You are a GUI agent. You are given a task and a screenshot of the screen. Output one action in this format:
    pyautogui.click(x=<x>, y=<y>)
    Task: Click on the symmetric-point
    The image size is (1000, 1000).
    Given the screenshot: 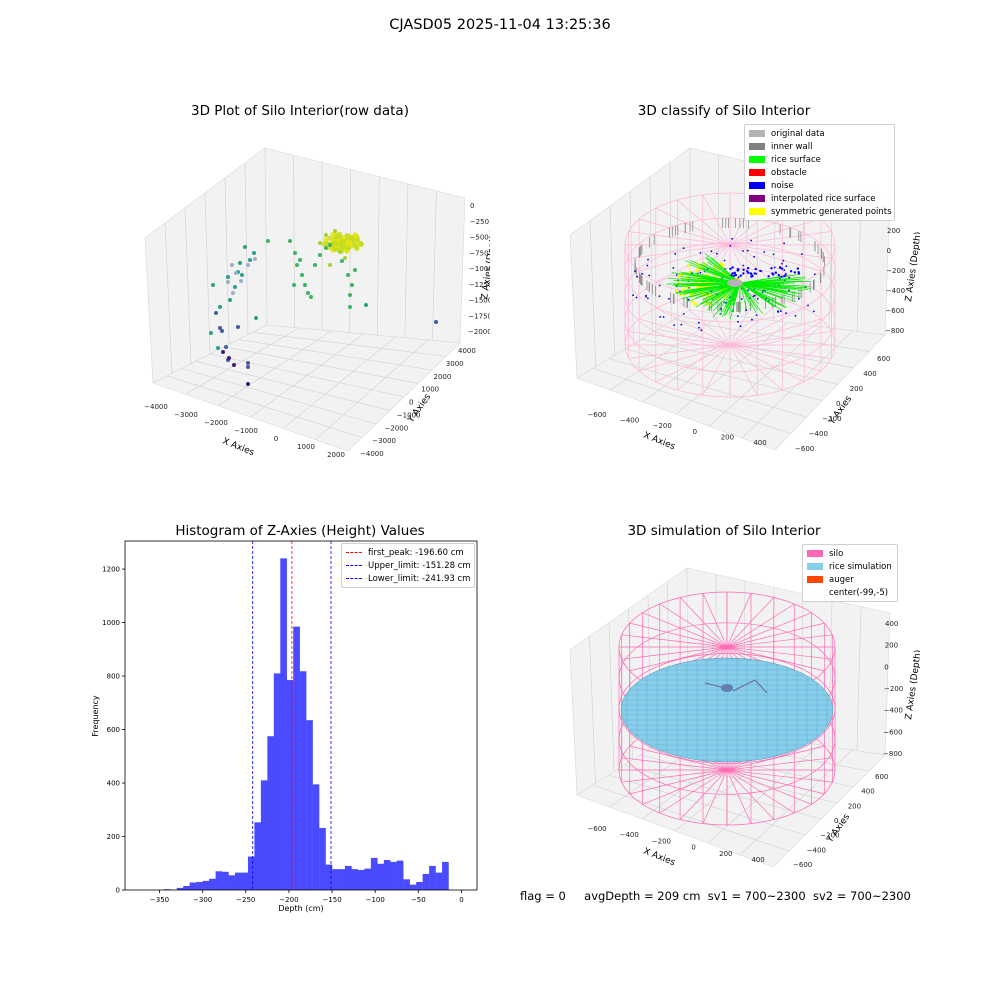 What is the action you would take?
    pyautogui.click(x=723, y=265)
    